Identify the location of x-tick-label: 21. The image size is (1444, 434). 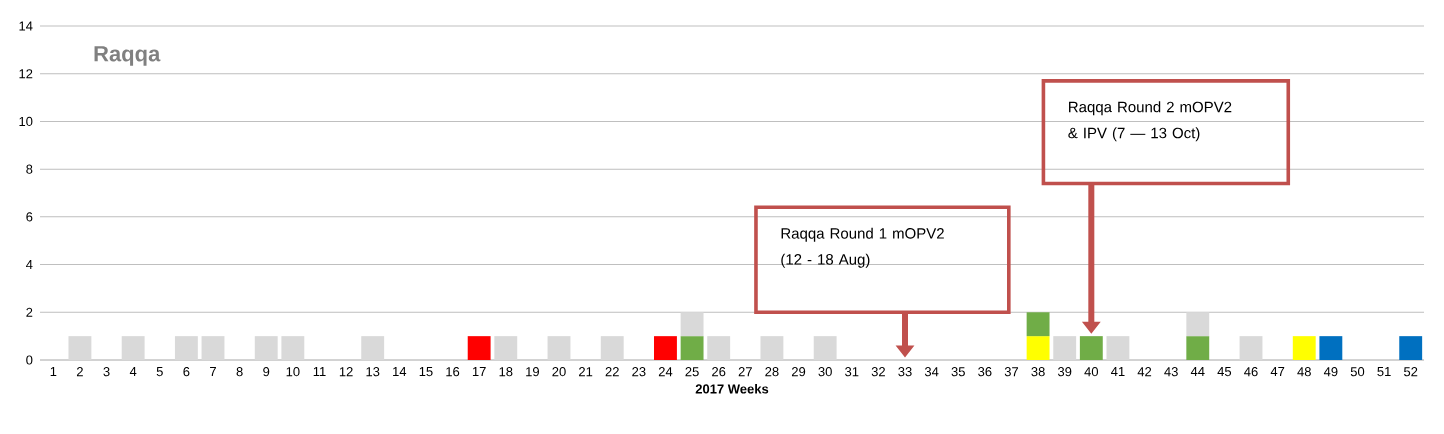
(586, 372).